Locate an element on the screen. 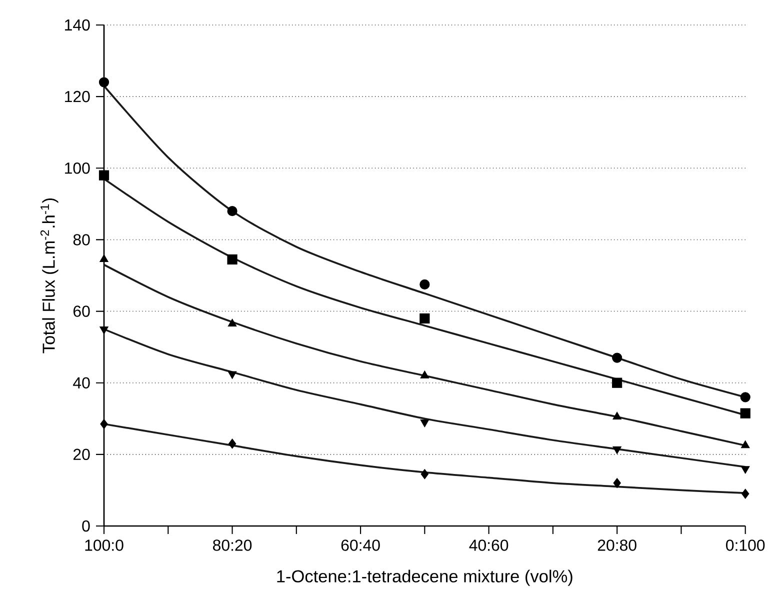  y-tick-label: 40 is located at coordinates (81, 382).